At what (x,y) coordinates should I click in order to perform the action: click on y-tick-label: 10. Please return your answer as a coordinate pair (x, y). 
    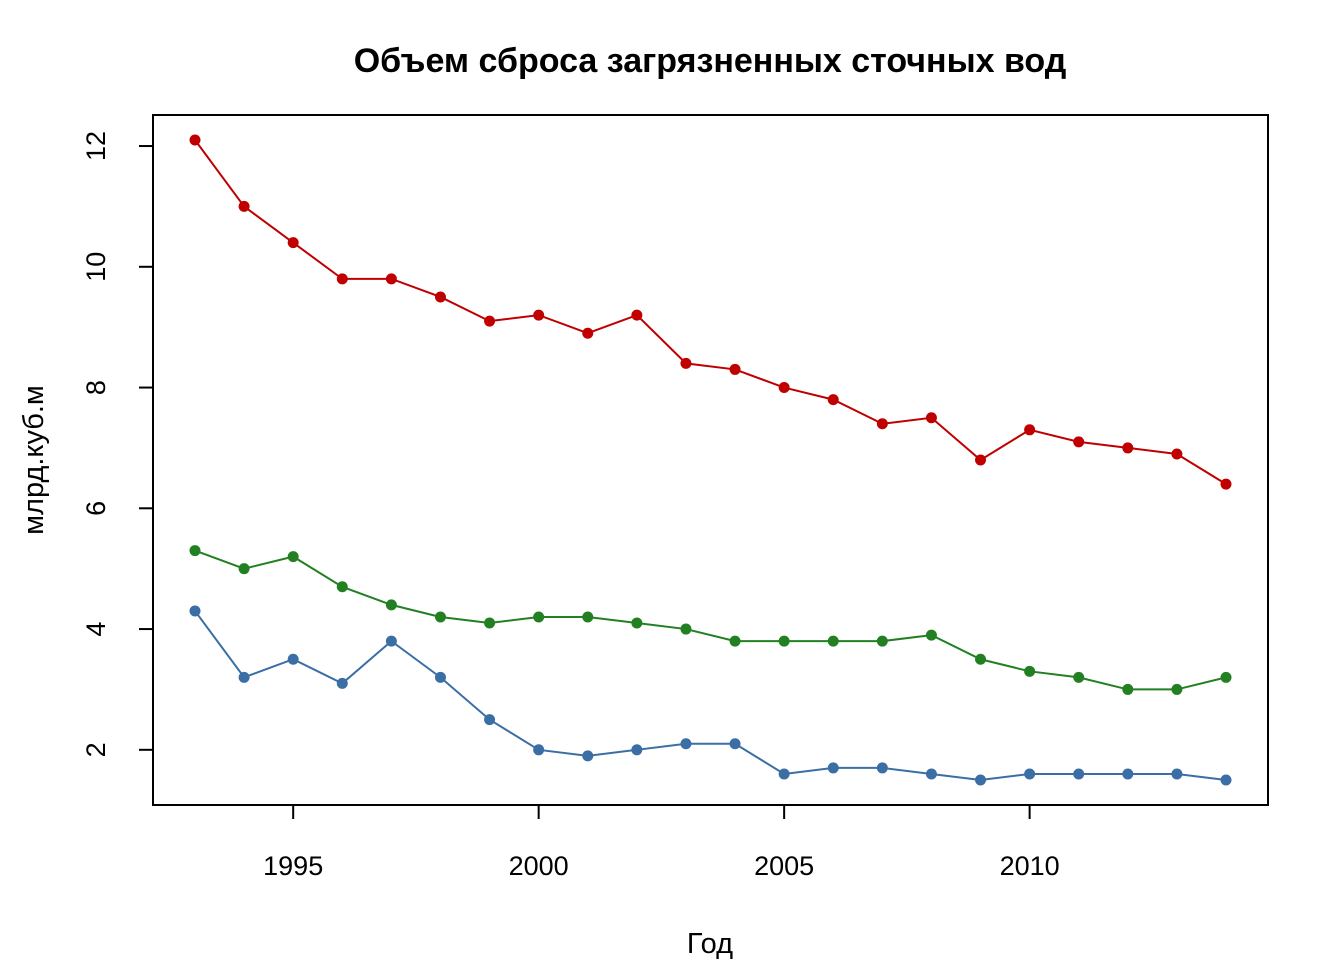
    Looking at the image, I should click on (96, 267).